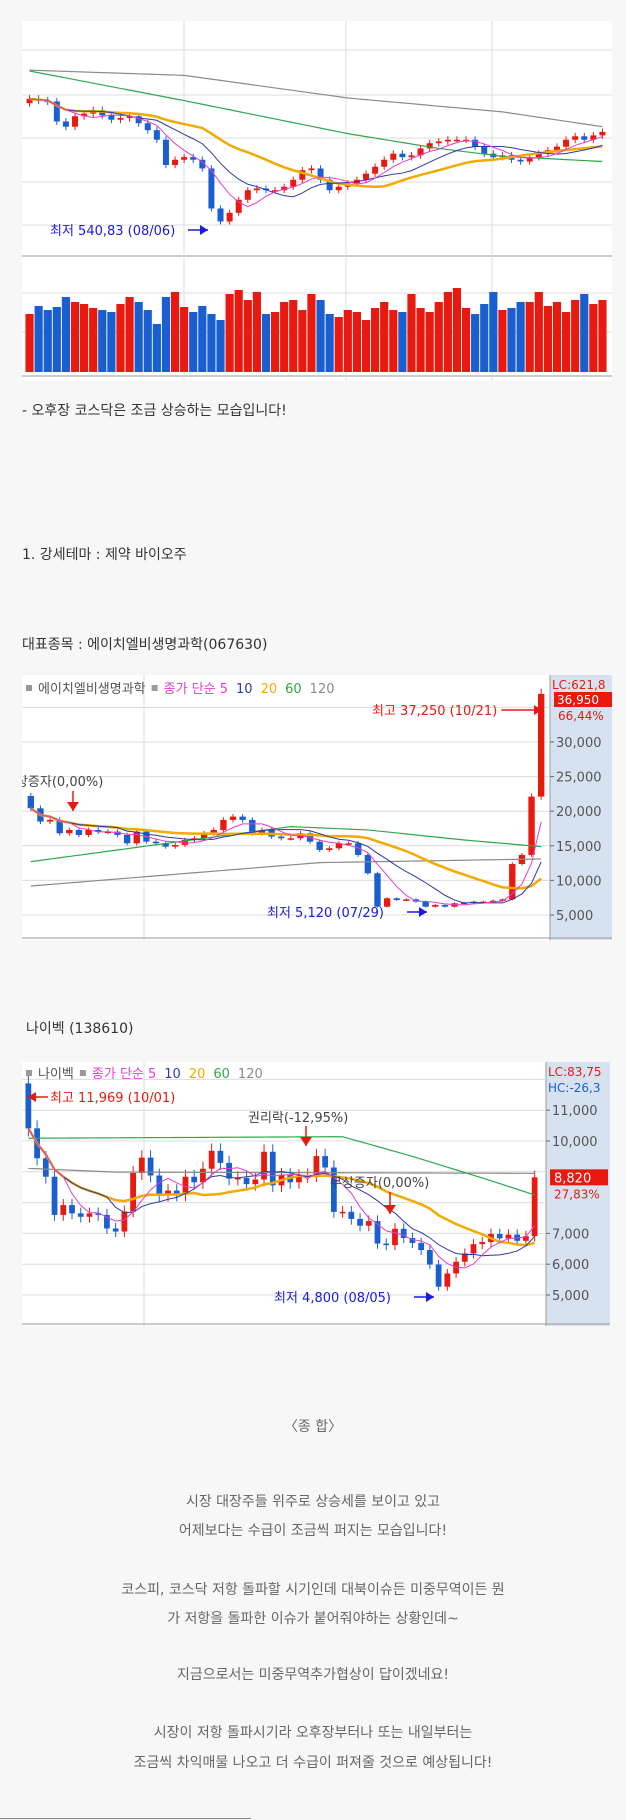  Describe the element at coordinates (572, 1178) in the screenshot. I see `current-price-label: 8,820` at that location.